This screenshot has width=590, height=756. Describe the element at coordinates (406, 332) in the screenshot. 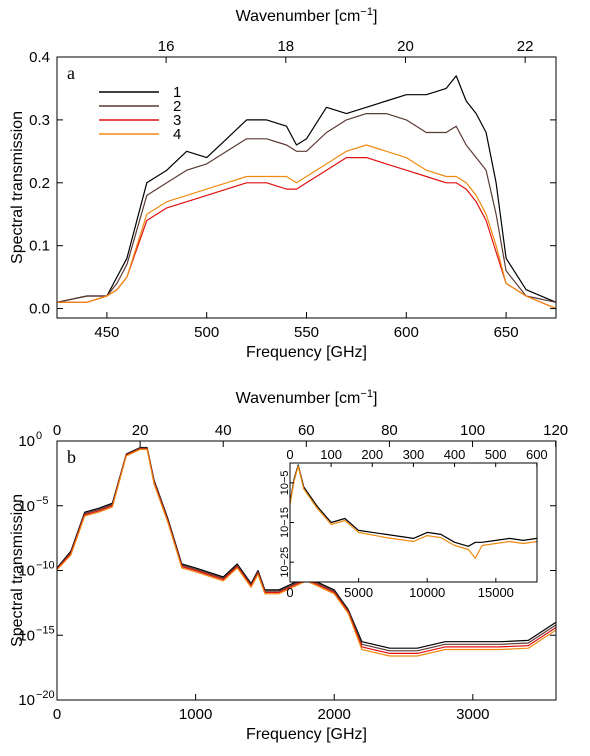

I see `x-tick-label: 600` at that location.